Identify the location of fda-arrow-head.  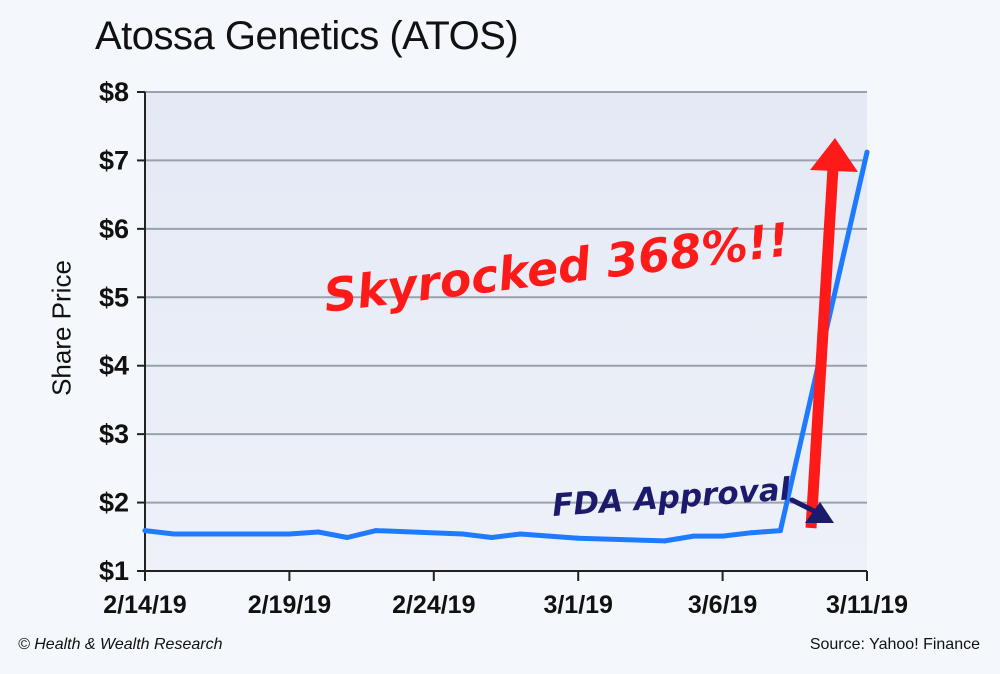
(819, 512).